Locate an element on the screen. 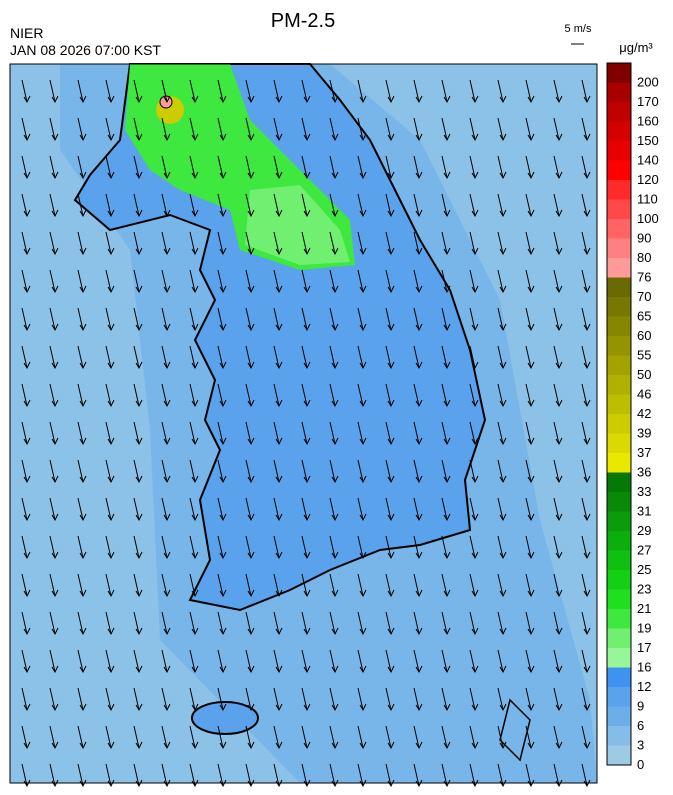  colorbar-label: 6 is located at coordinates (640, 725).